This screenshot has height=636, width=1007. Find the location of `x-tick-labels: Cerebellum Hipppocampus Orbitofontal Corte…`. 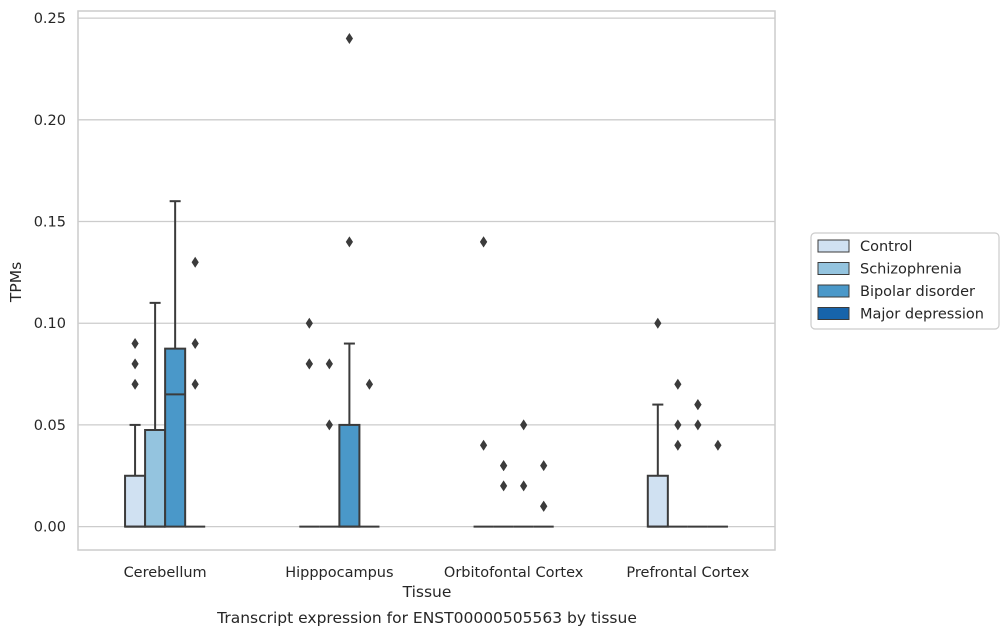

x-tick-labels: Cerebellum Hipppocampus Orbitofontal Corte… is located at coordinates (437, 573).